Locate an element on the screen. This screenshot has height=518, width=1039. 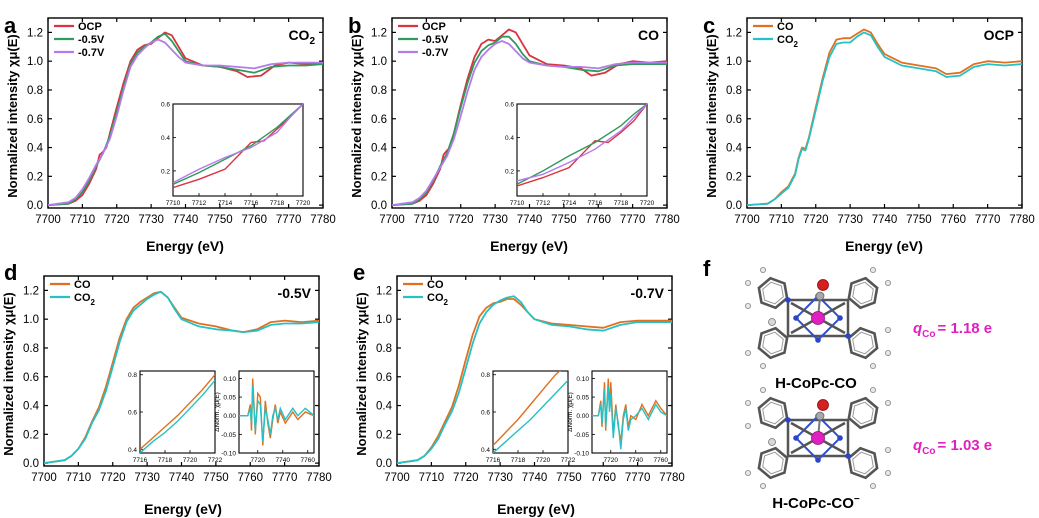
inset-y-tick-label: 0.8 is located at coordinates (485, 375).